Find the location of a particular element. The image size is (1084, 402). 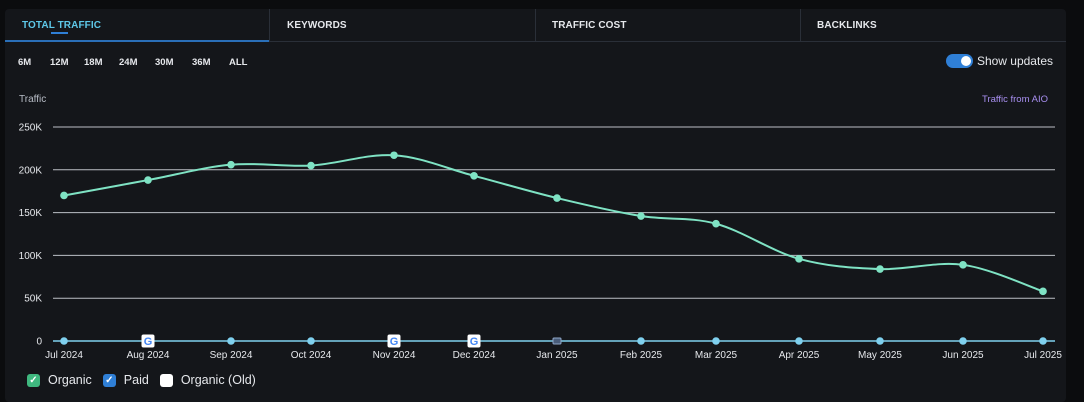

x-tick-label: Dec 2024 is located at coordinates (474, 355).